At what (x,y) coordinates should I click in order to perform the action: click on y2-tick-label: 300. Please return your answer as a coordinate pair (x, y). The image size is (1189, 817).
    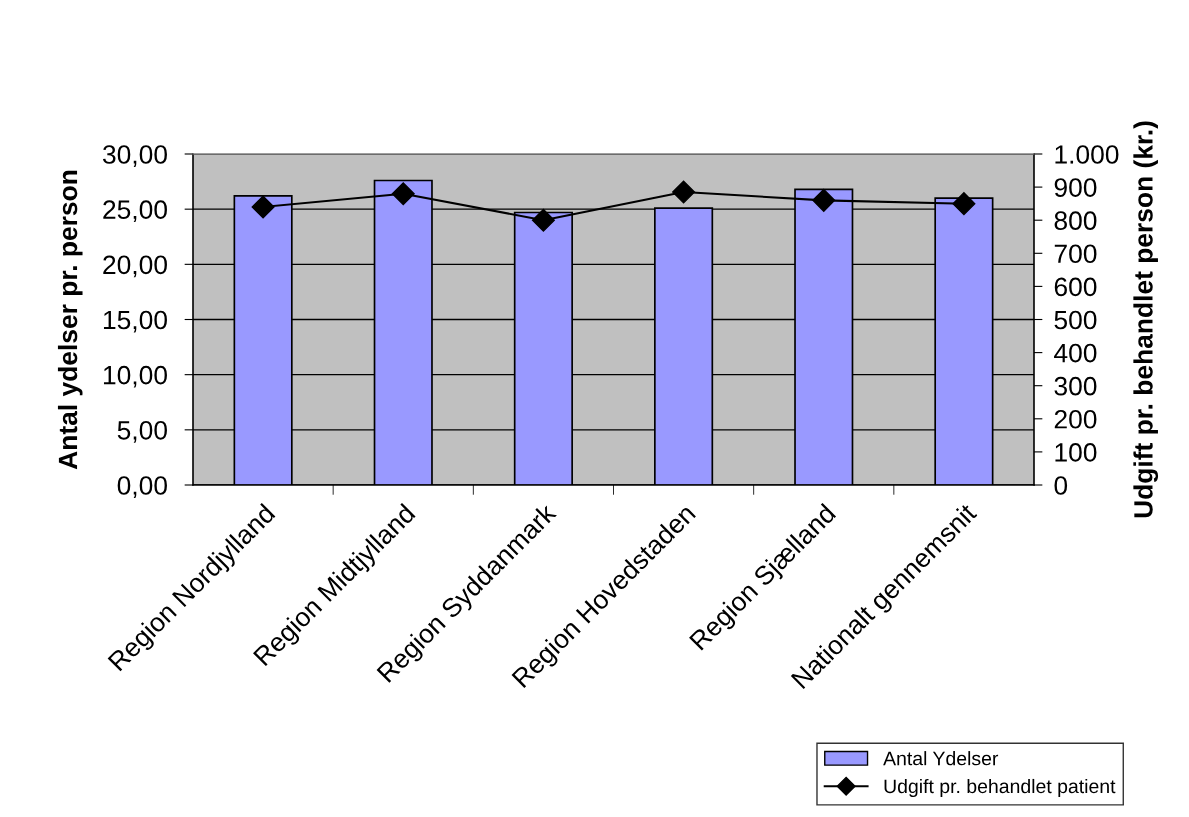
    Looking at the image, I should click on (1075, 386).